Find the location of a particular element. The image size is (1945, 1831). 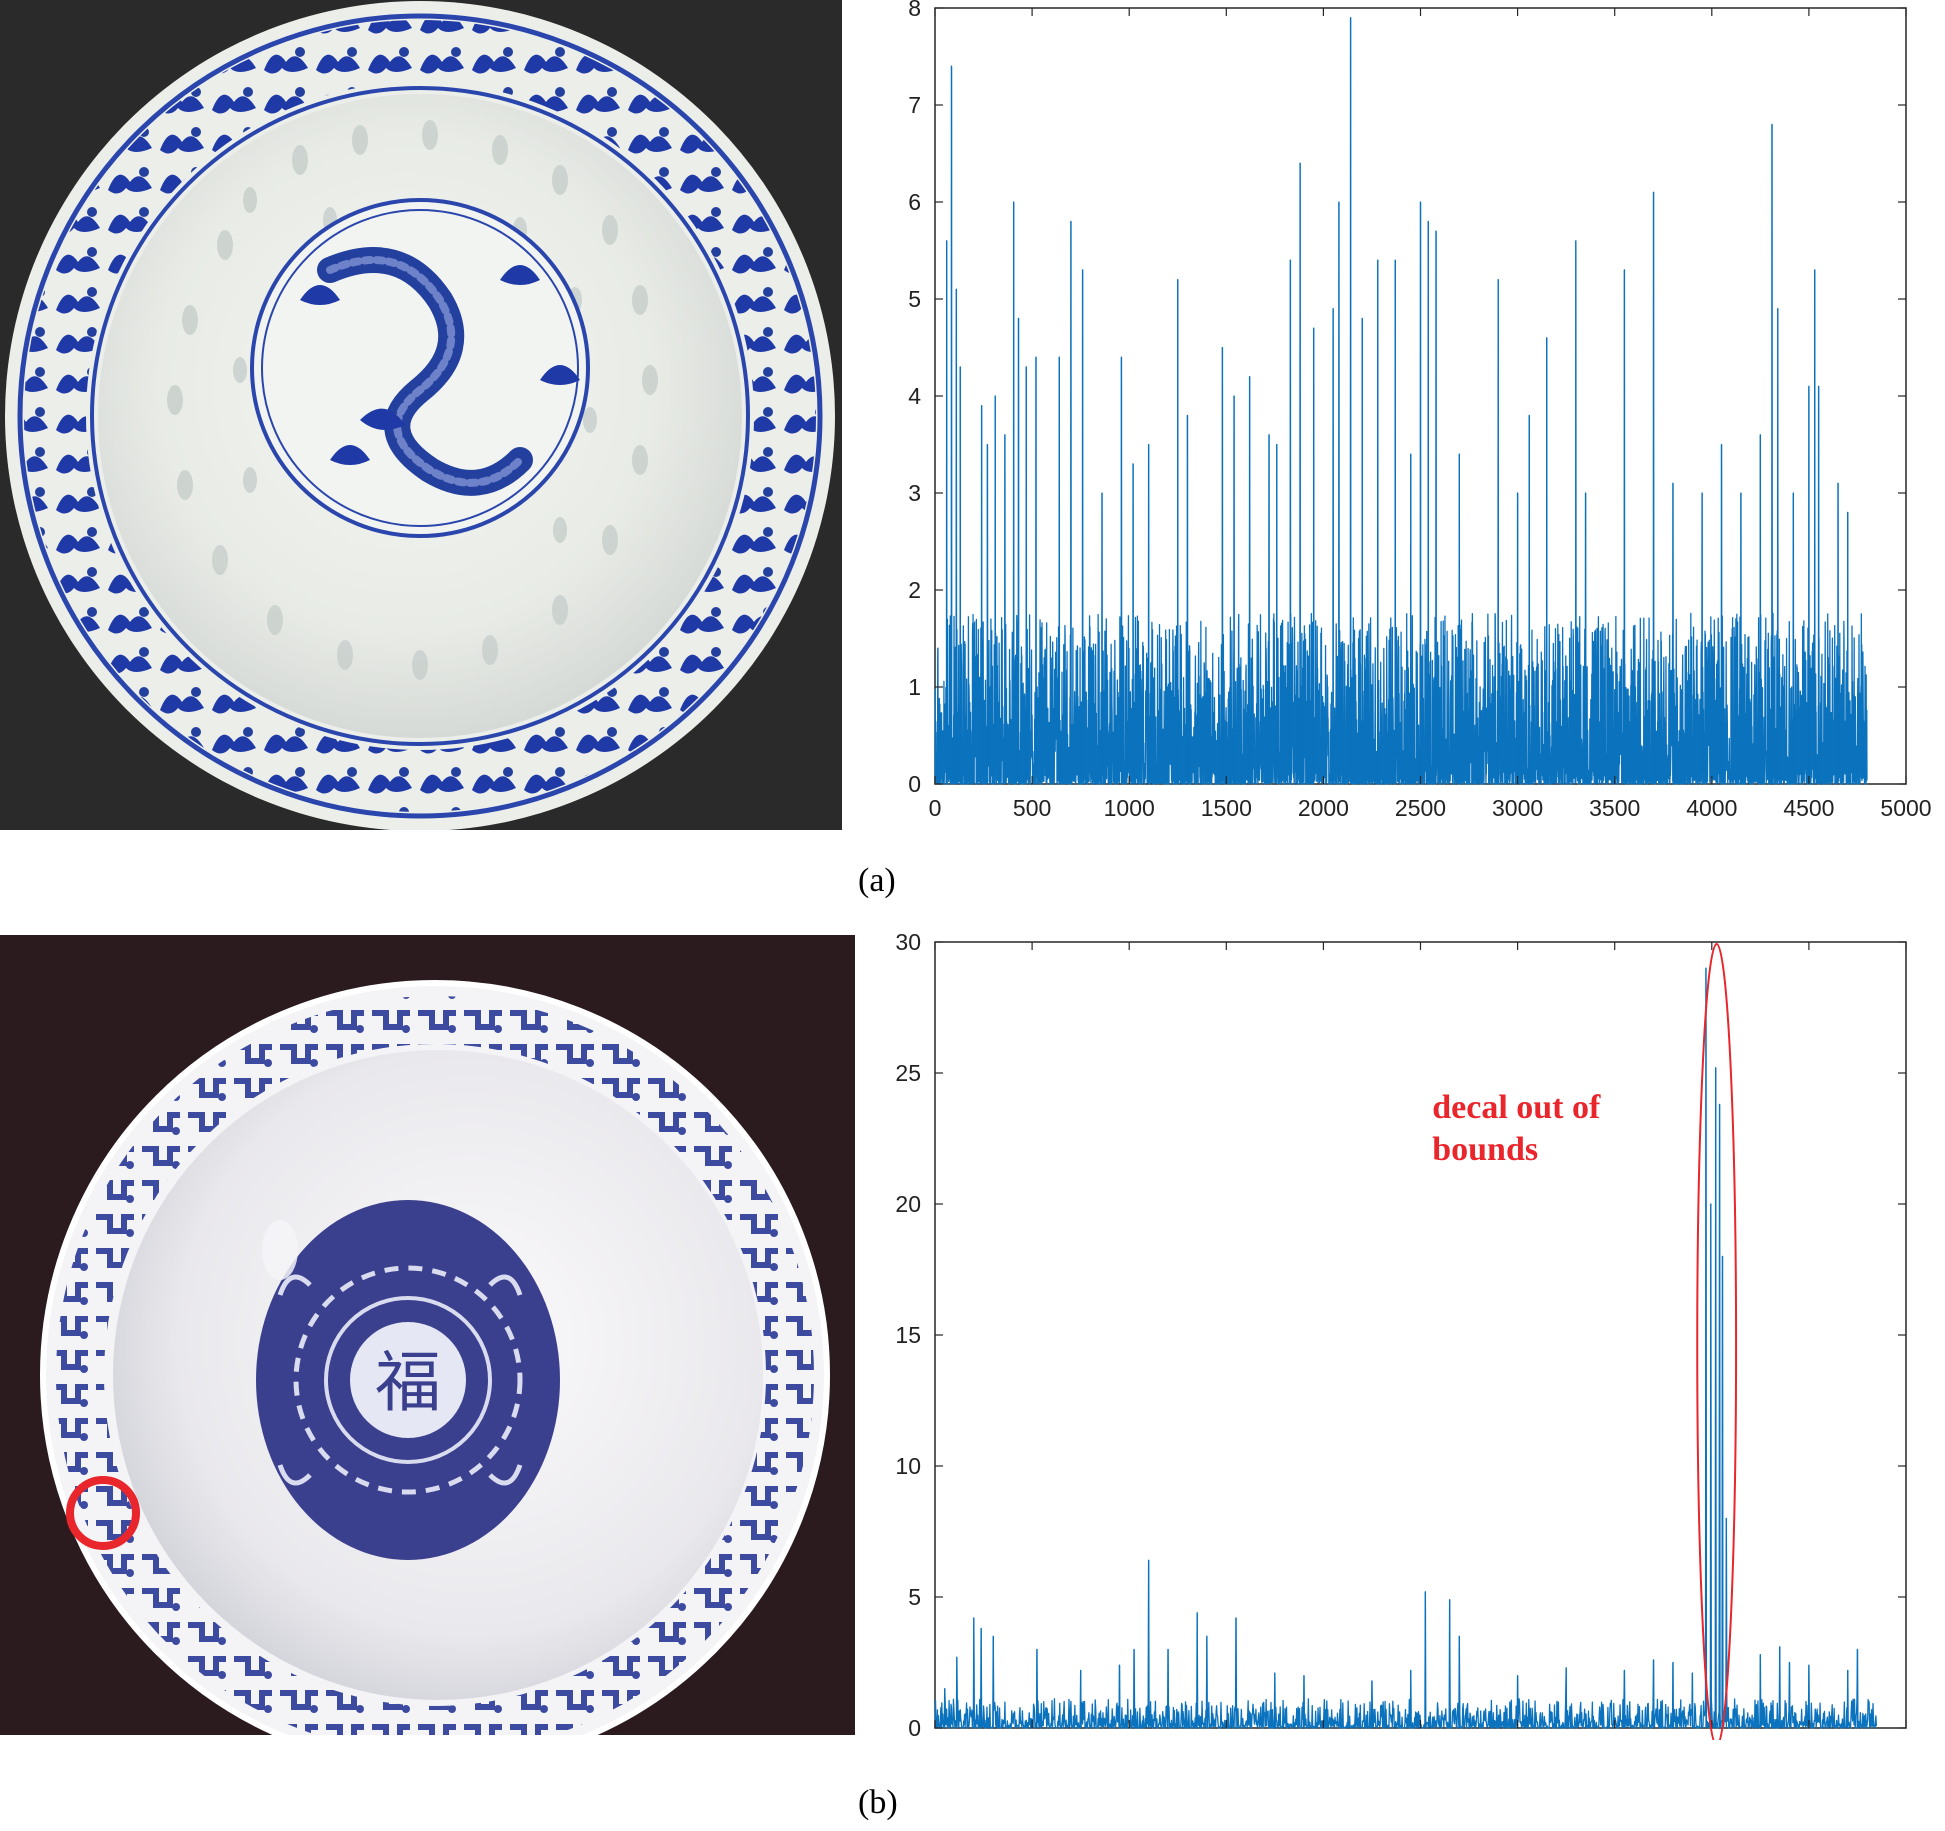

y-tick-label: 20 is located at coordinates (908, 1204).